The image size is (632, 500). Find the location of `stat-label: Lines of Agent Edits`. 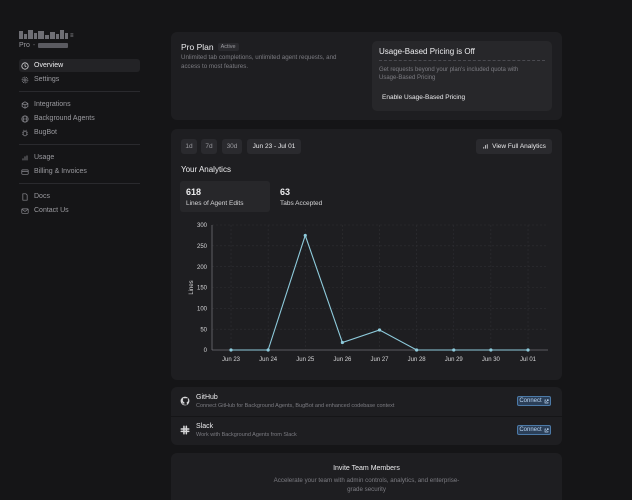

stat-label: Lines of Agent Edits is located at coordinates (215, 203).